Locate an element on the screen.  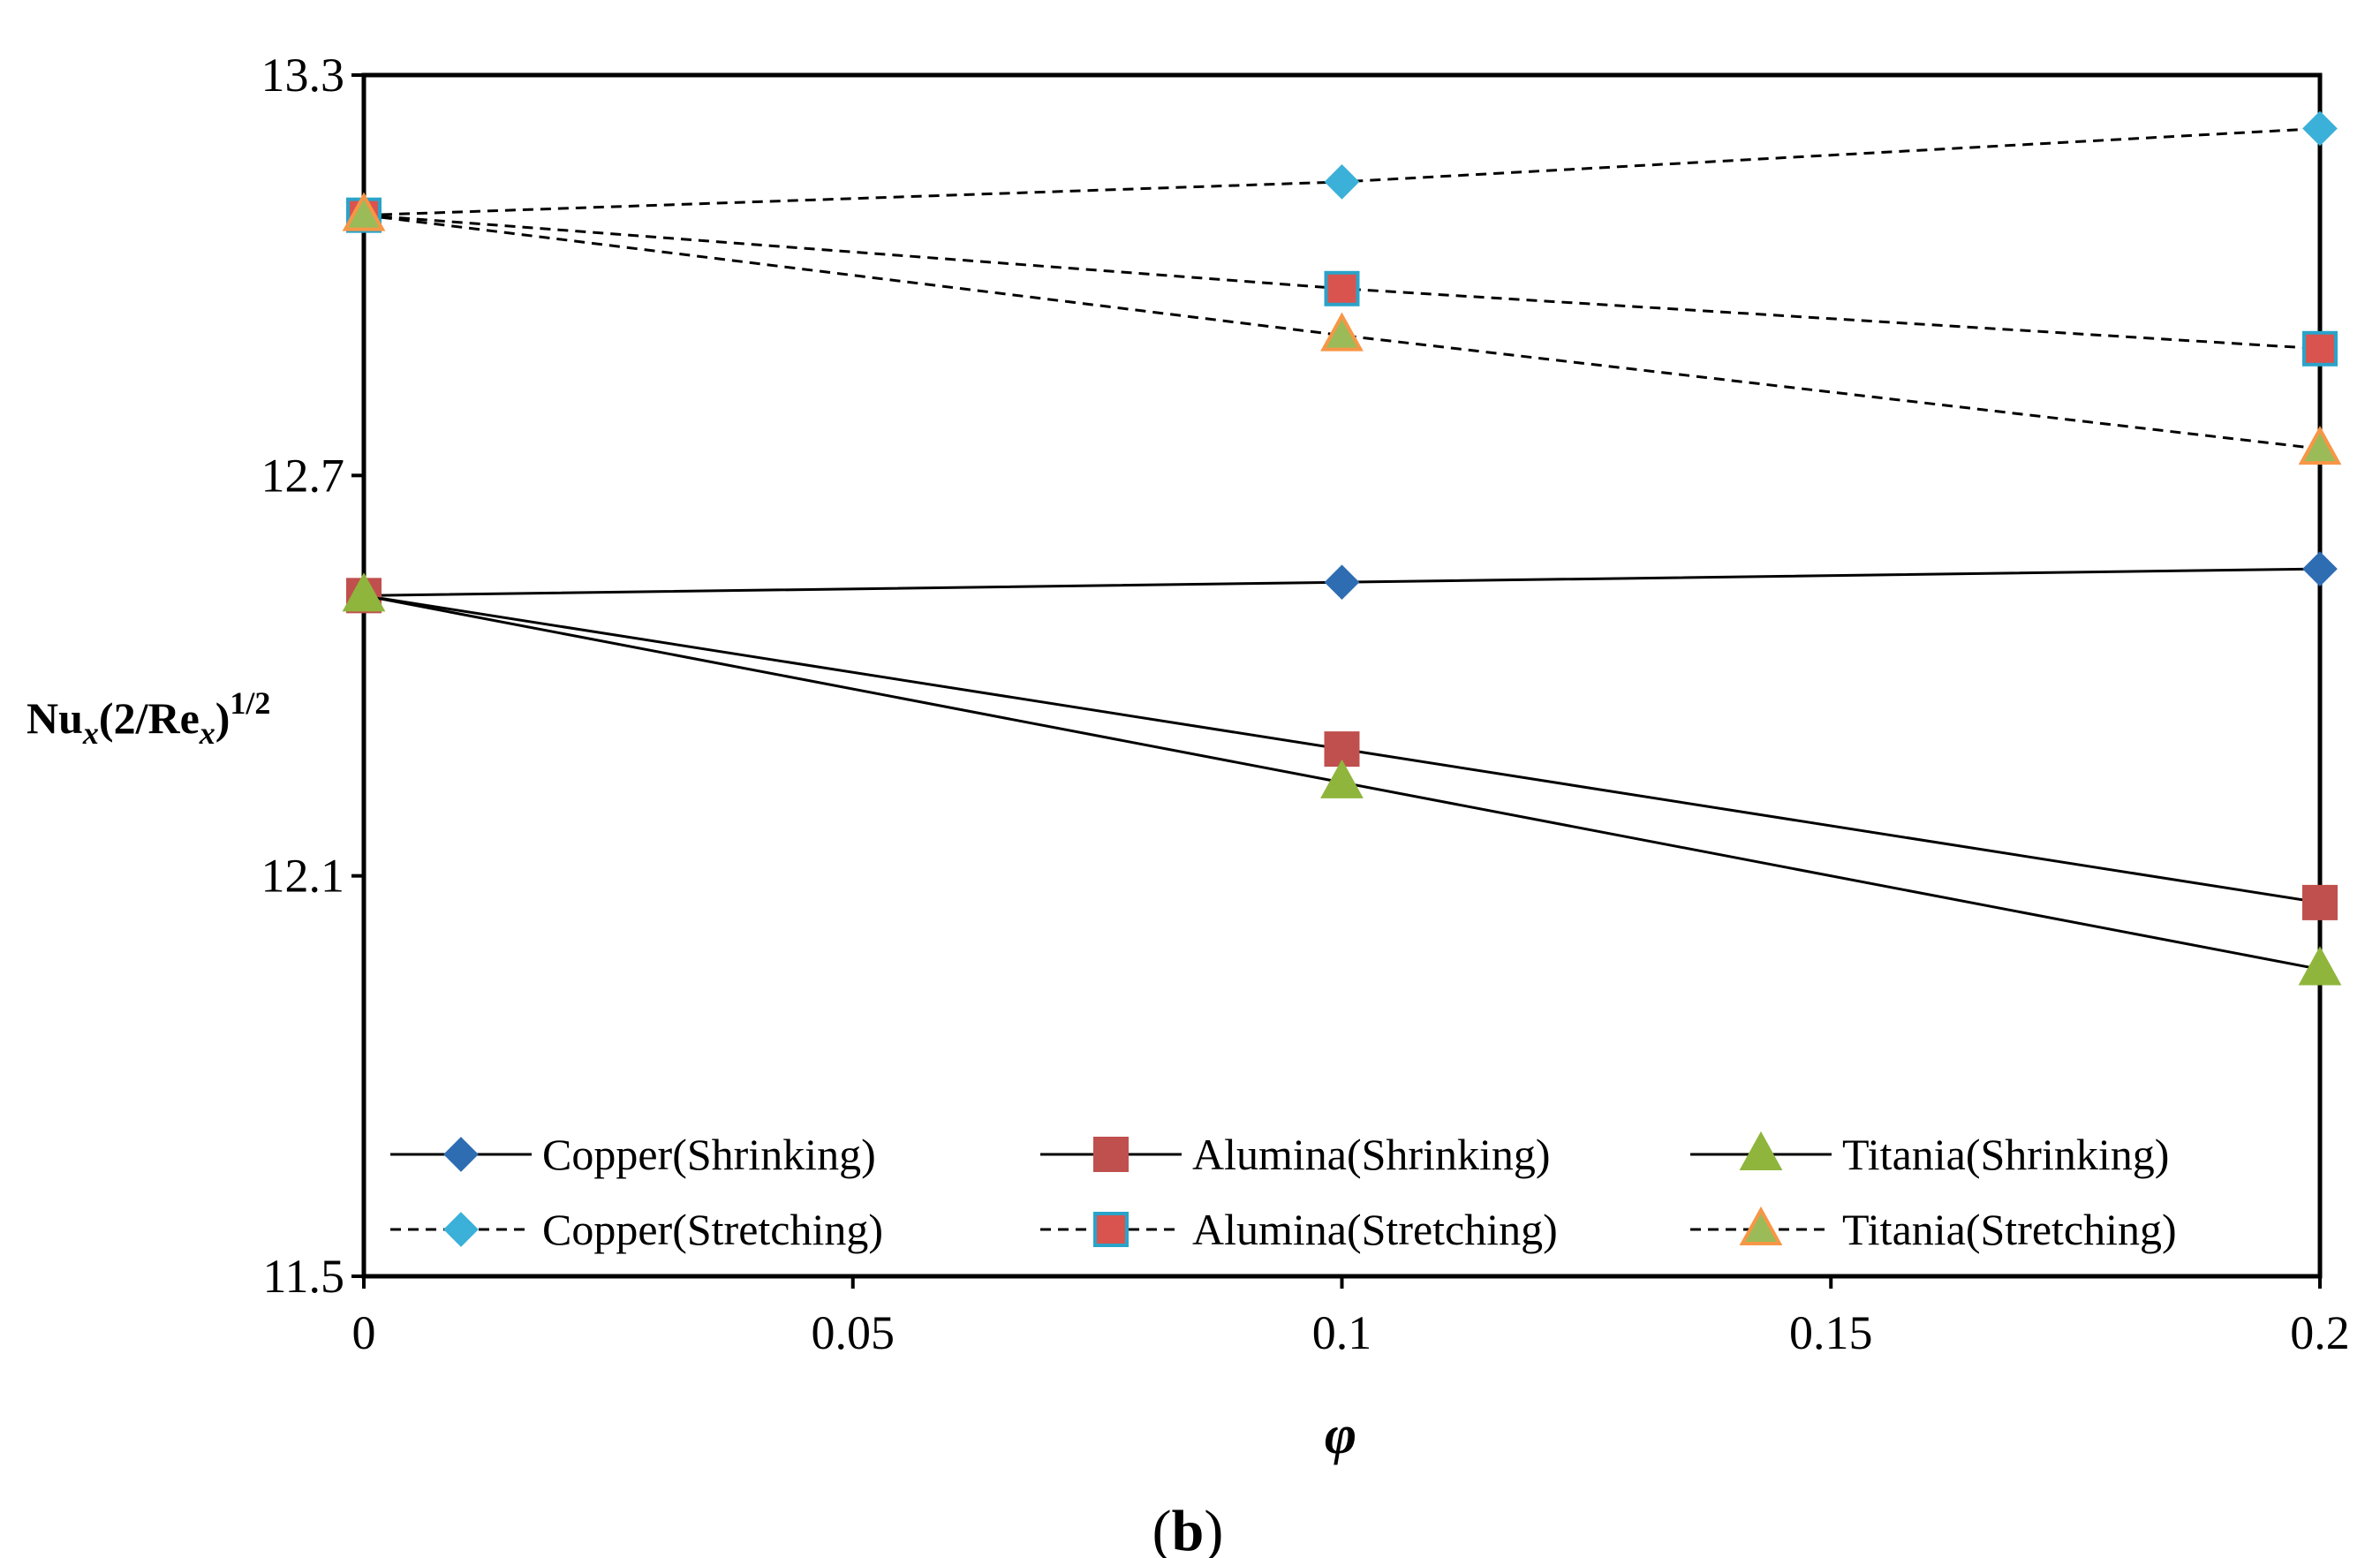
x-axis-label: φ is located at coordinates (1340, 1435).